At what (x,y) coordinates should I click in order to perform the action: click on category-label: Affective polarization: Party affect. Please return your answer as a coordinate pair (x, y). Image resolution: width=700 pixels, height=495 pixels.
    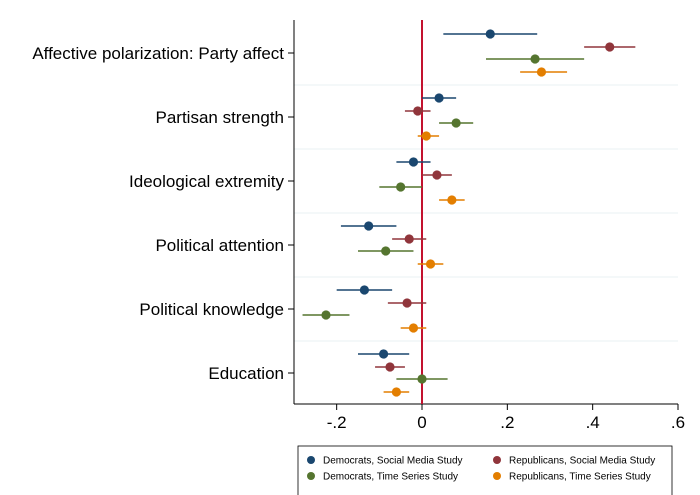
    Looking at the image, I should click on (158, 53).